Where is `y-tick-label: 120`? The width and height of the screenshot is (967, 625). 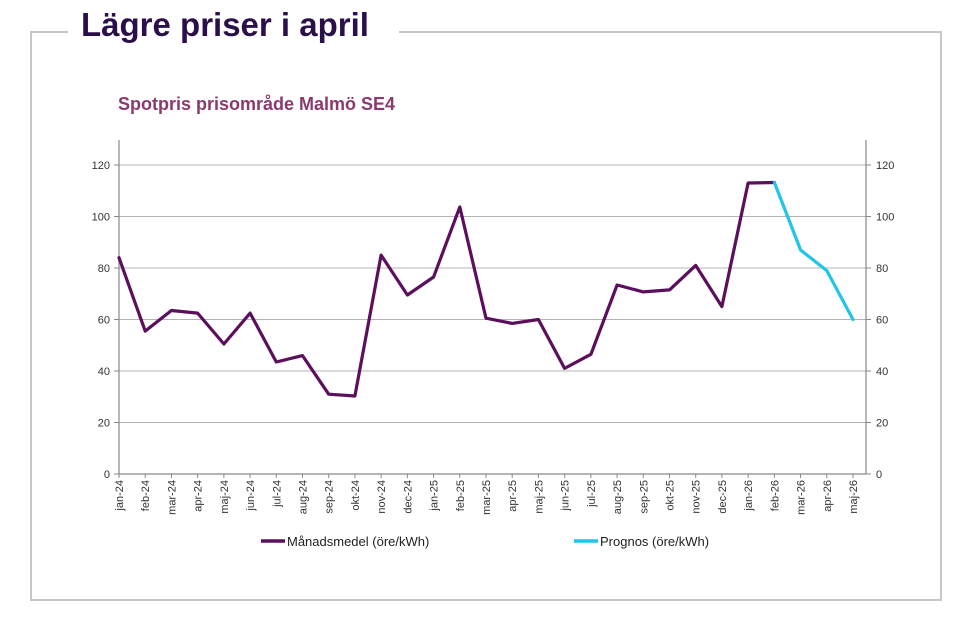 y-tick-label: 120 is located at coordinates (101, 166).